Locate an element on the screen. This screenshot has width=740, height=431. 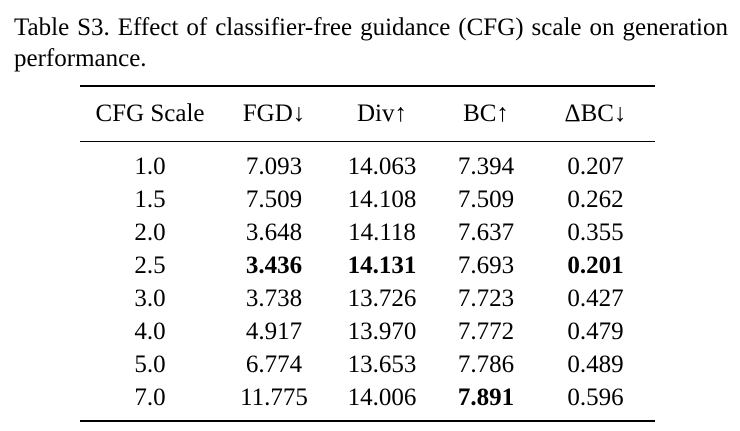
cell-fgd: 3.436 is located at coordinates (274, 265).